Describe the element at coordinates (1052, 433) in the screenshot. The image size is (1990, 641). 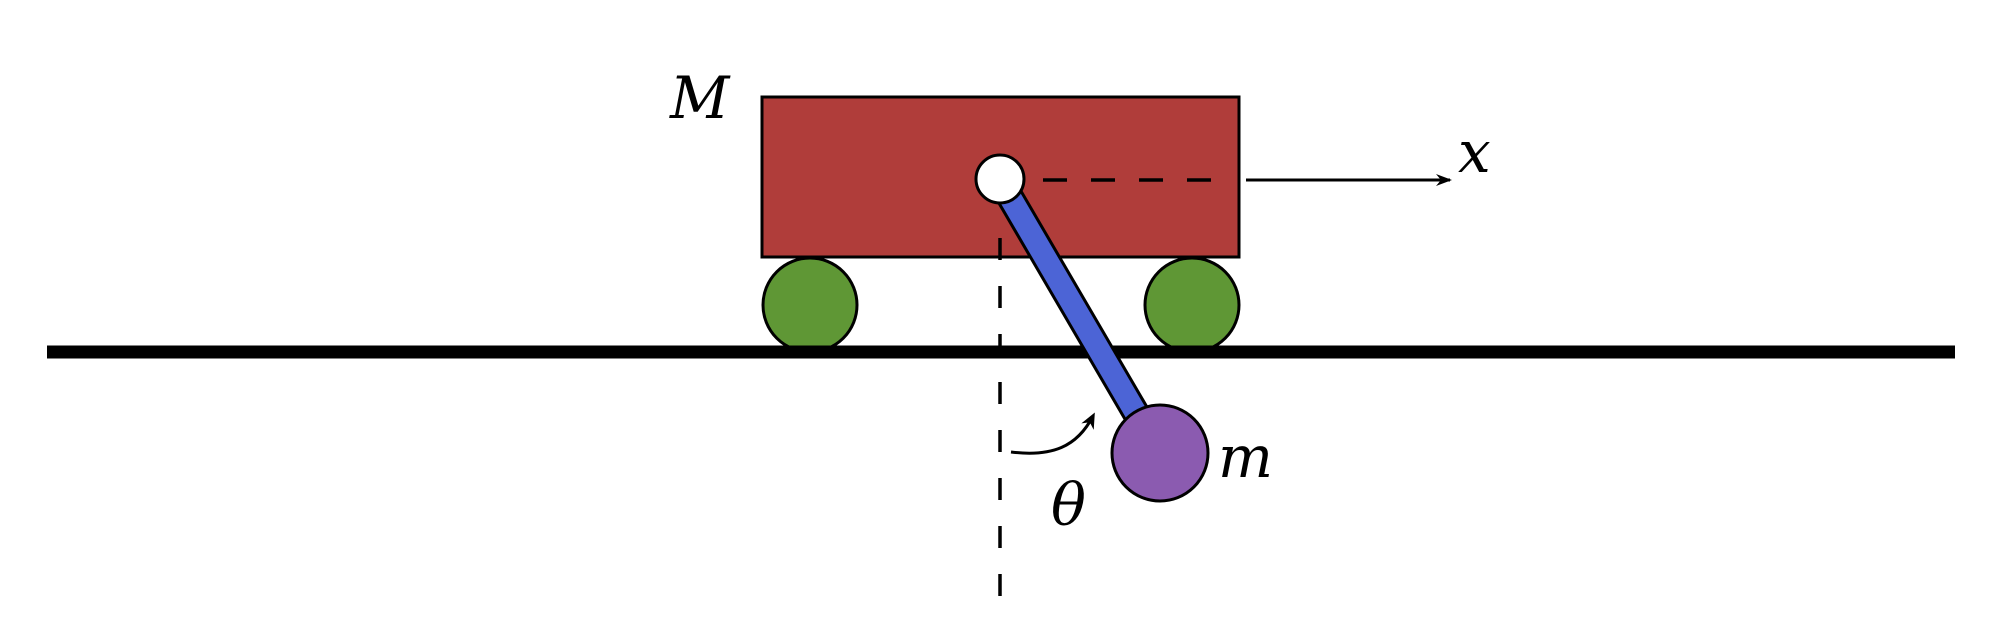
I see `theta-rotation-arrow` at that location.